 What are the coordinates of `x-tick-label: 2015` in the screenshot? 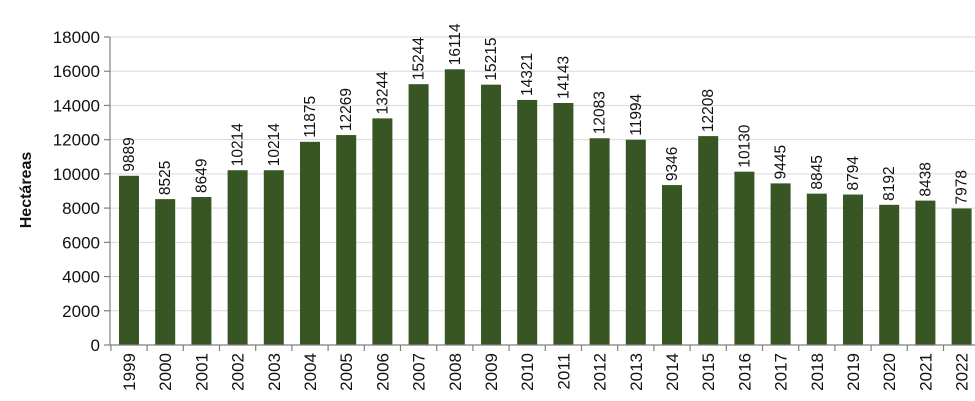 It's located at (708, 372).